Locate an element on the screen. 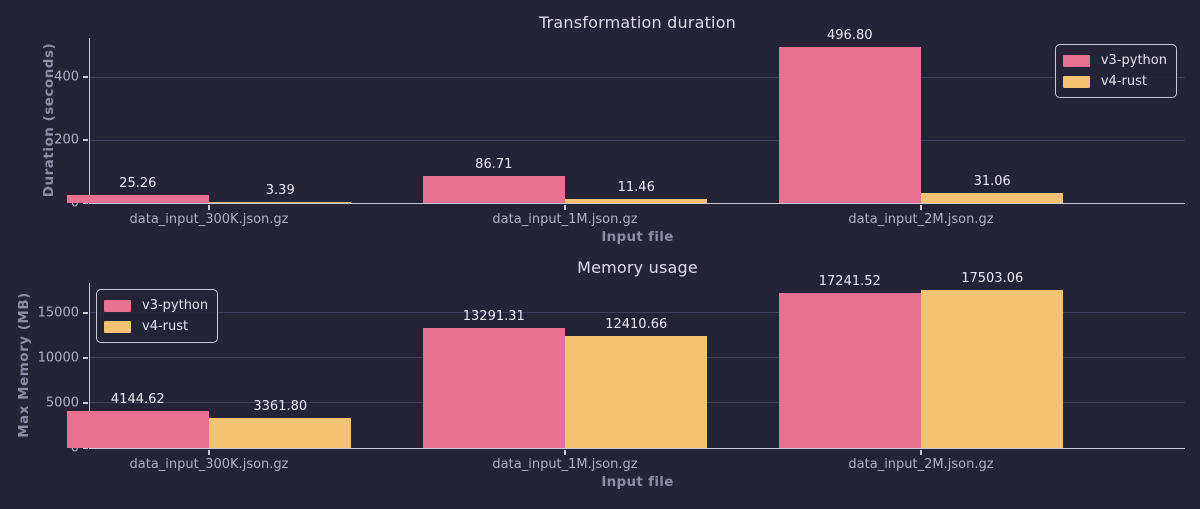 This screenshot has width=1200, height=509. bar-value-label: 31.06 is located at coordinates (992, 182).